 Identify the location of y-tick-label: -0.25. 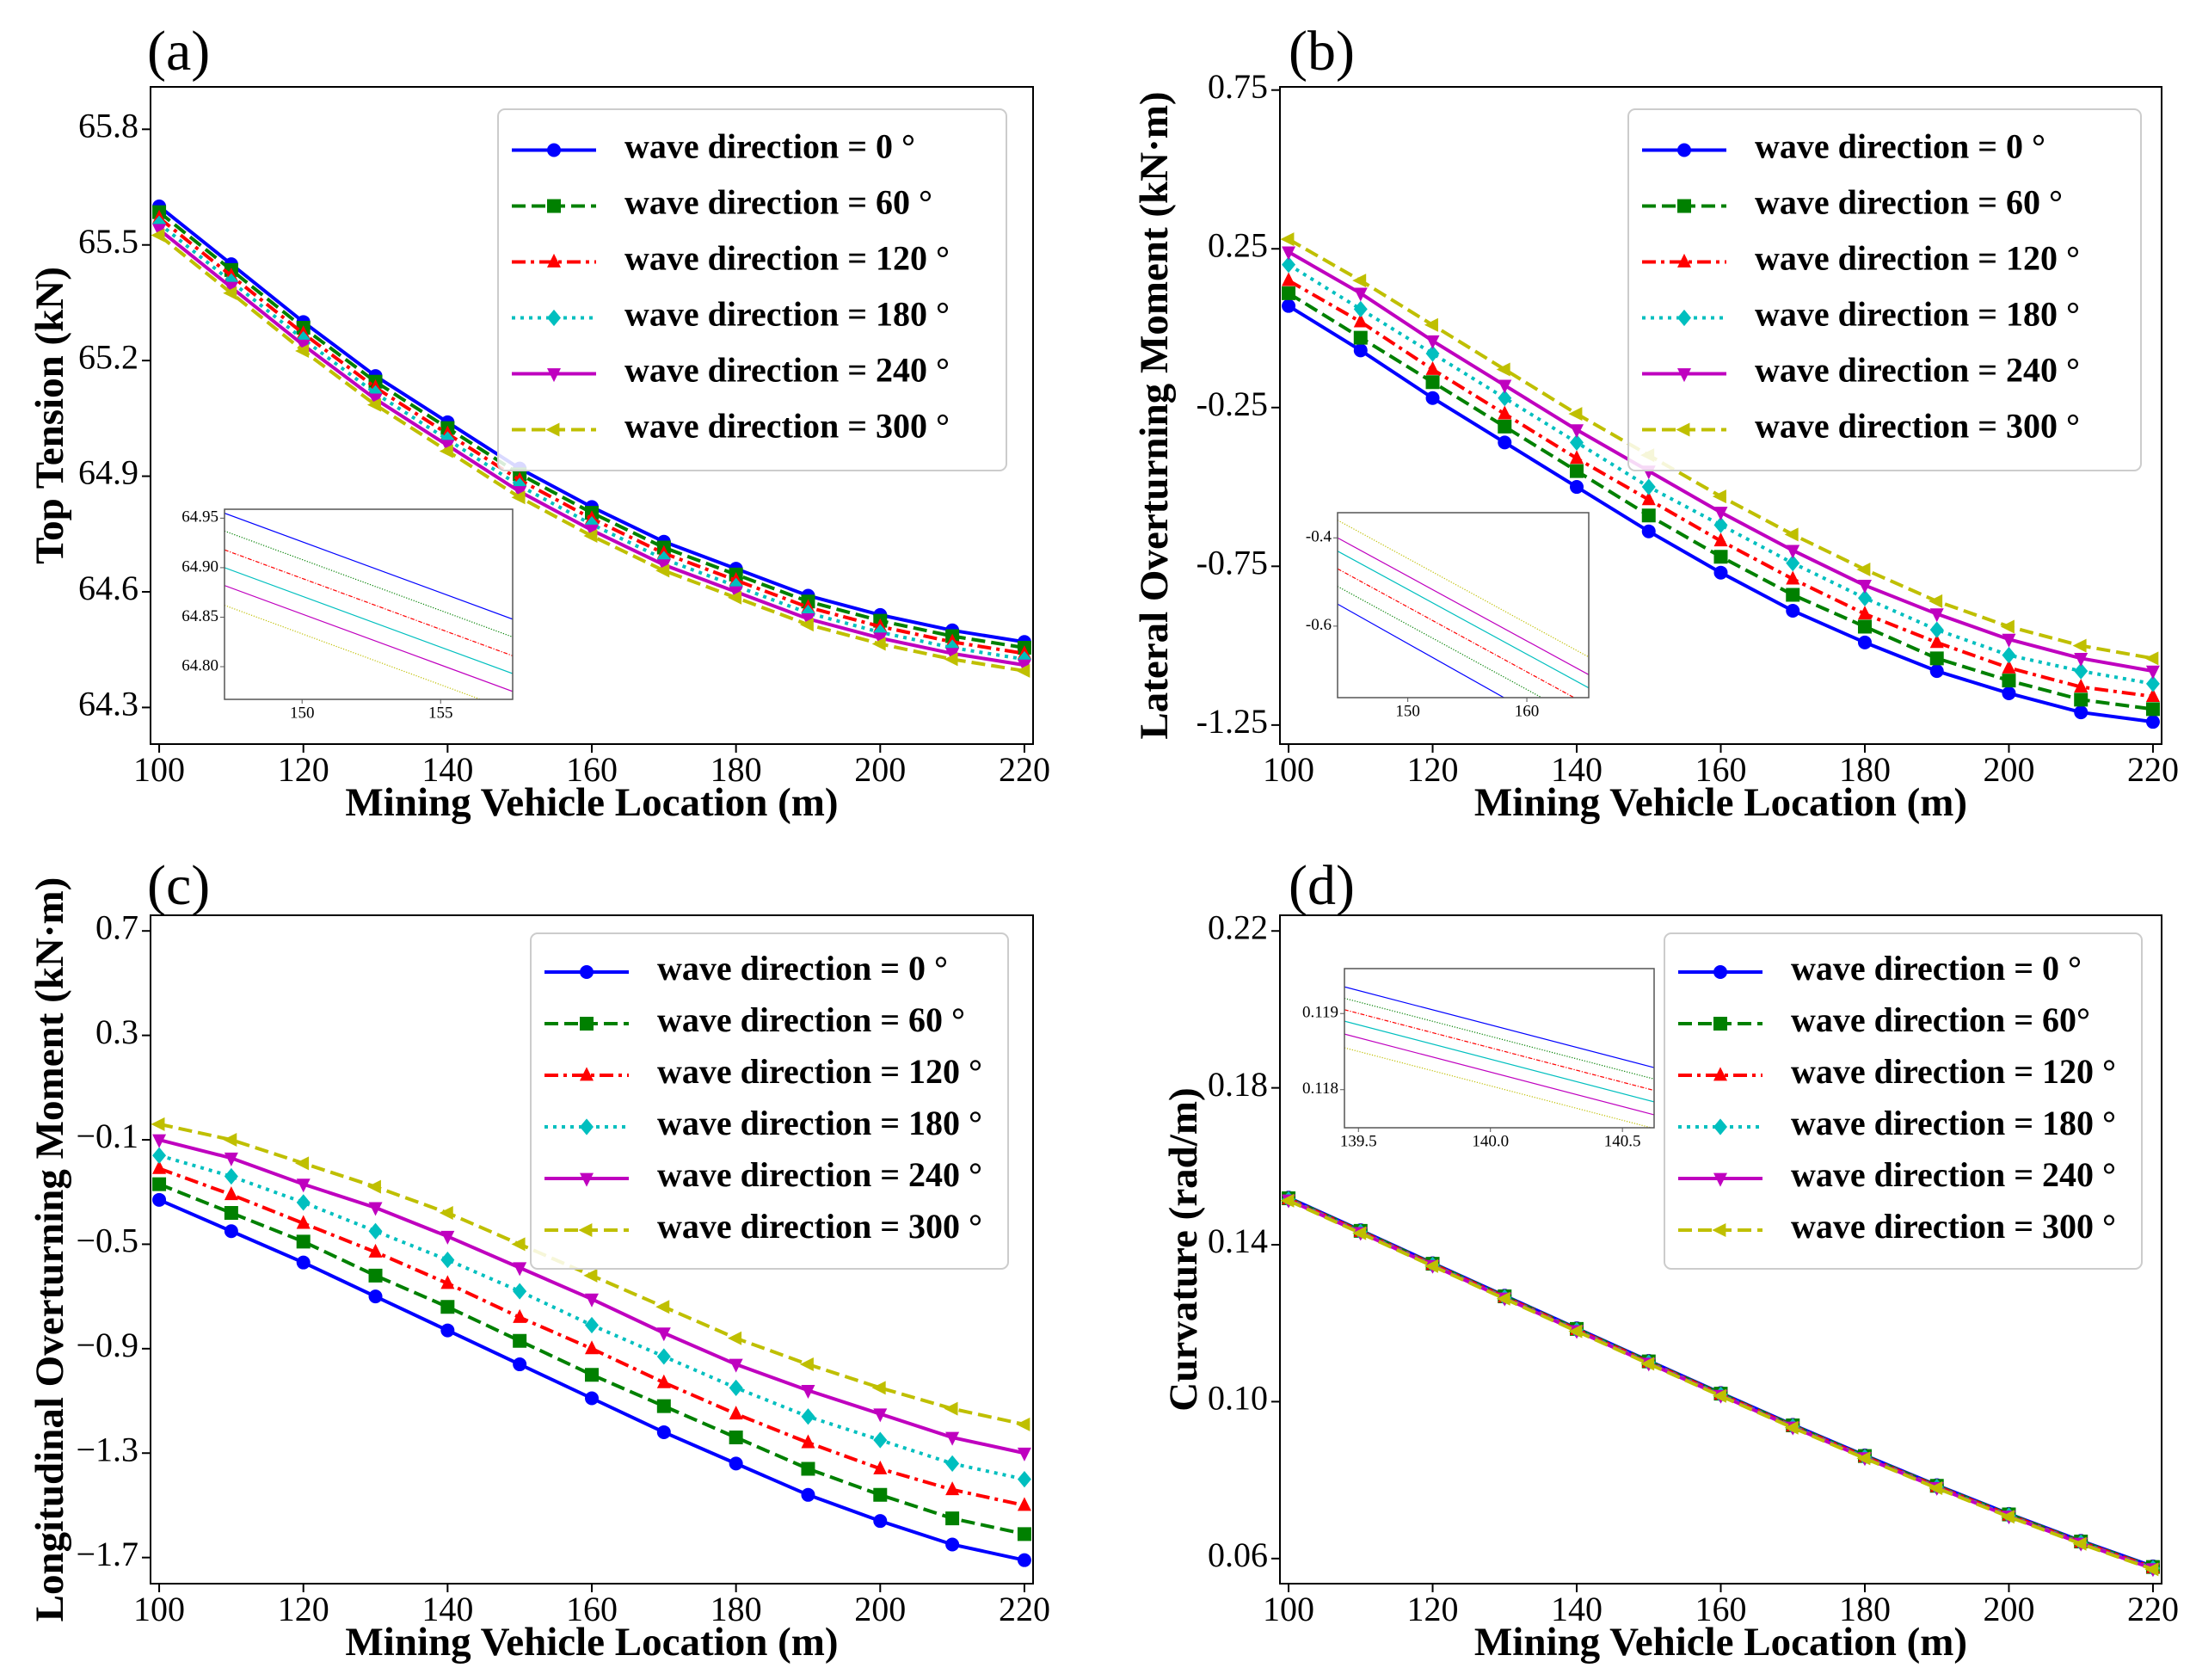
(1232, 404).